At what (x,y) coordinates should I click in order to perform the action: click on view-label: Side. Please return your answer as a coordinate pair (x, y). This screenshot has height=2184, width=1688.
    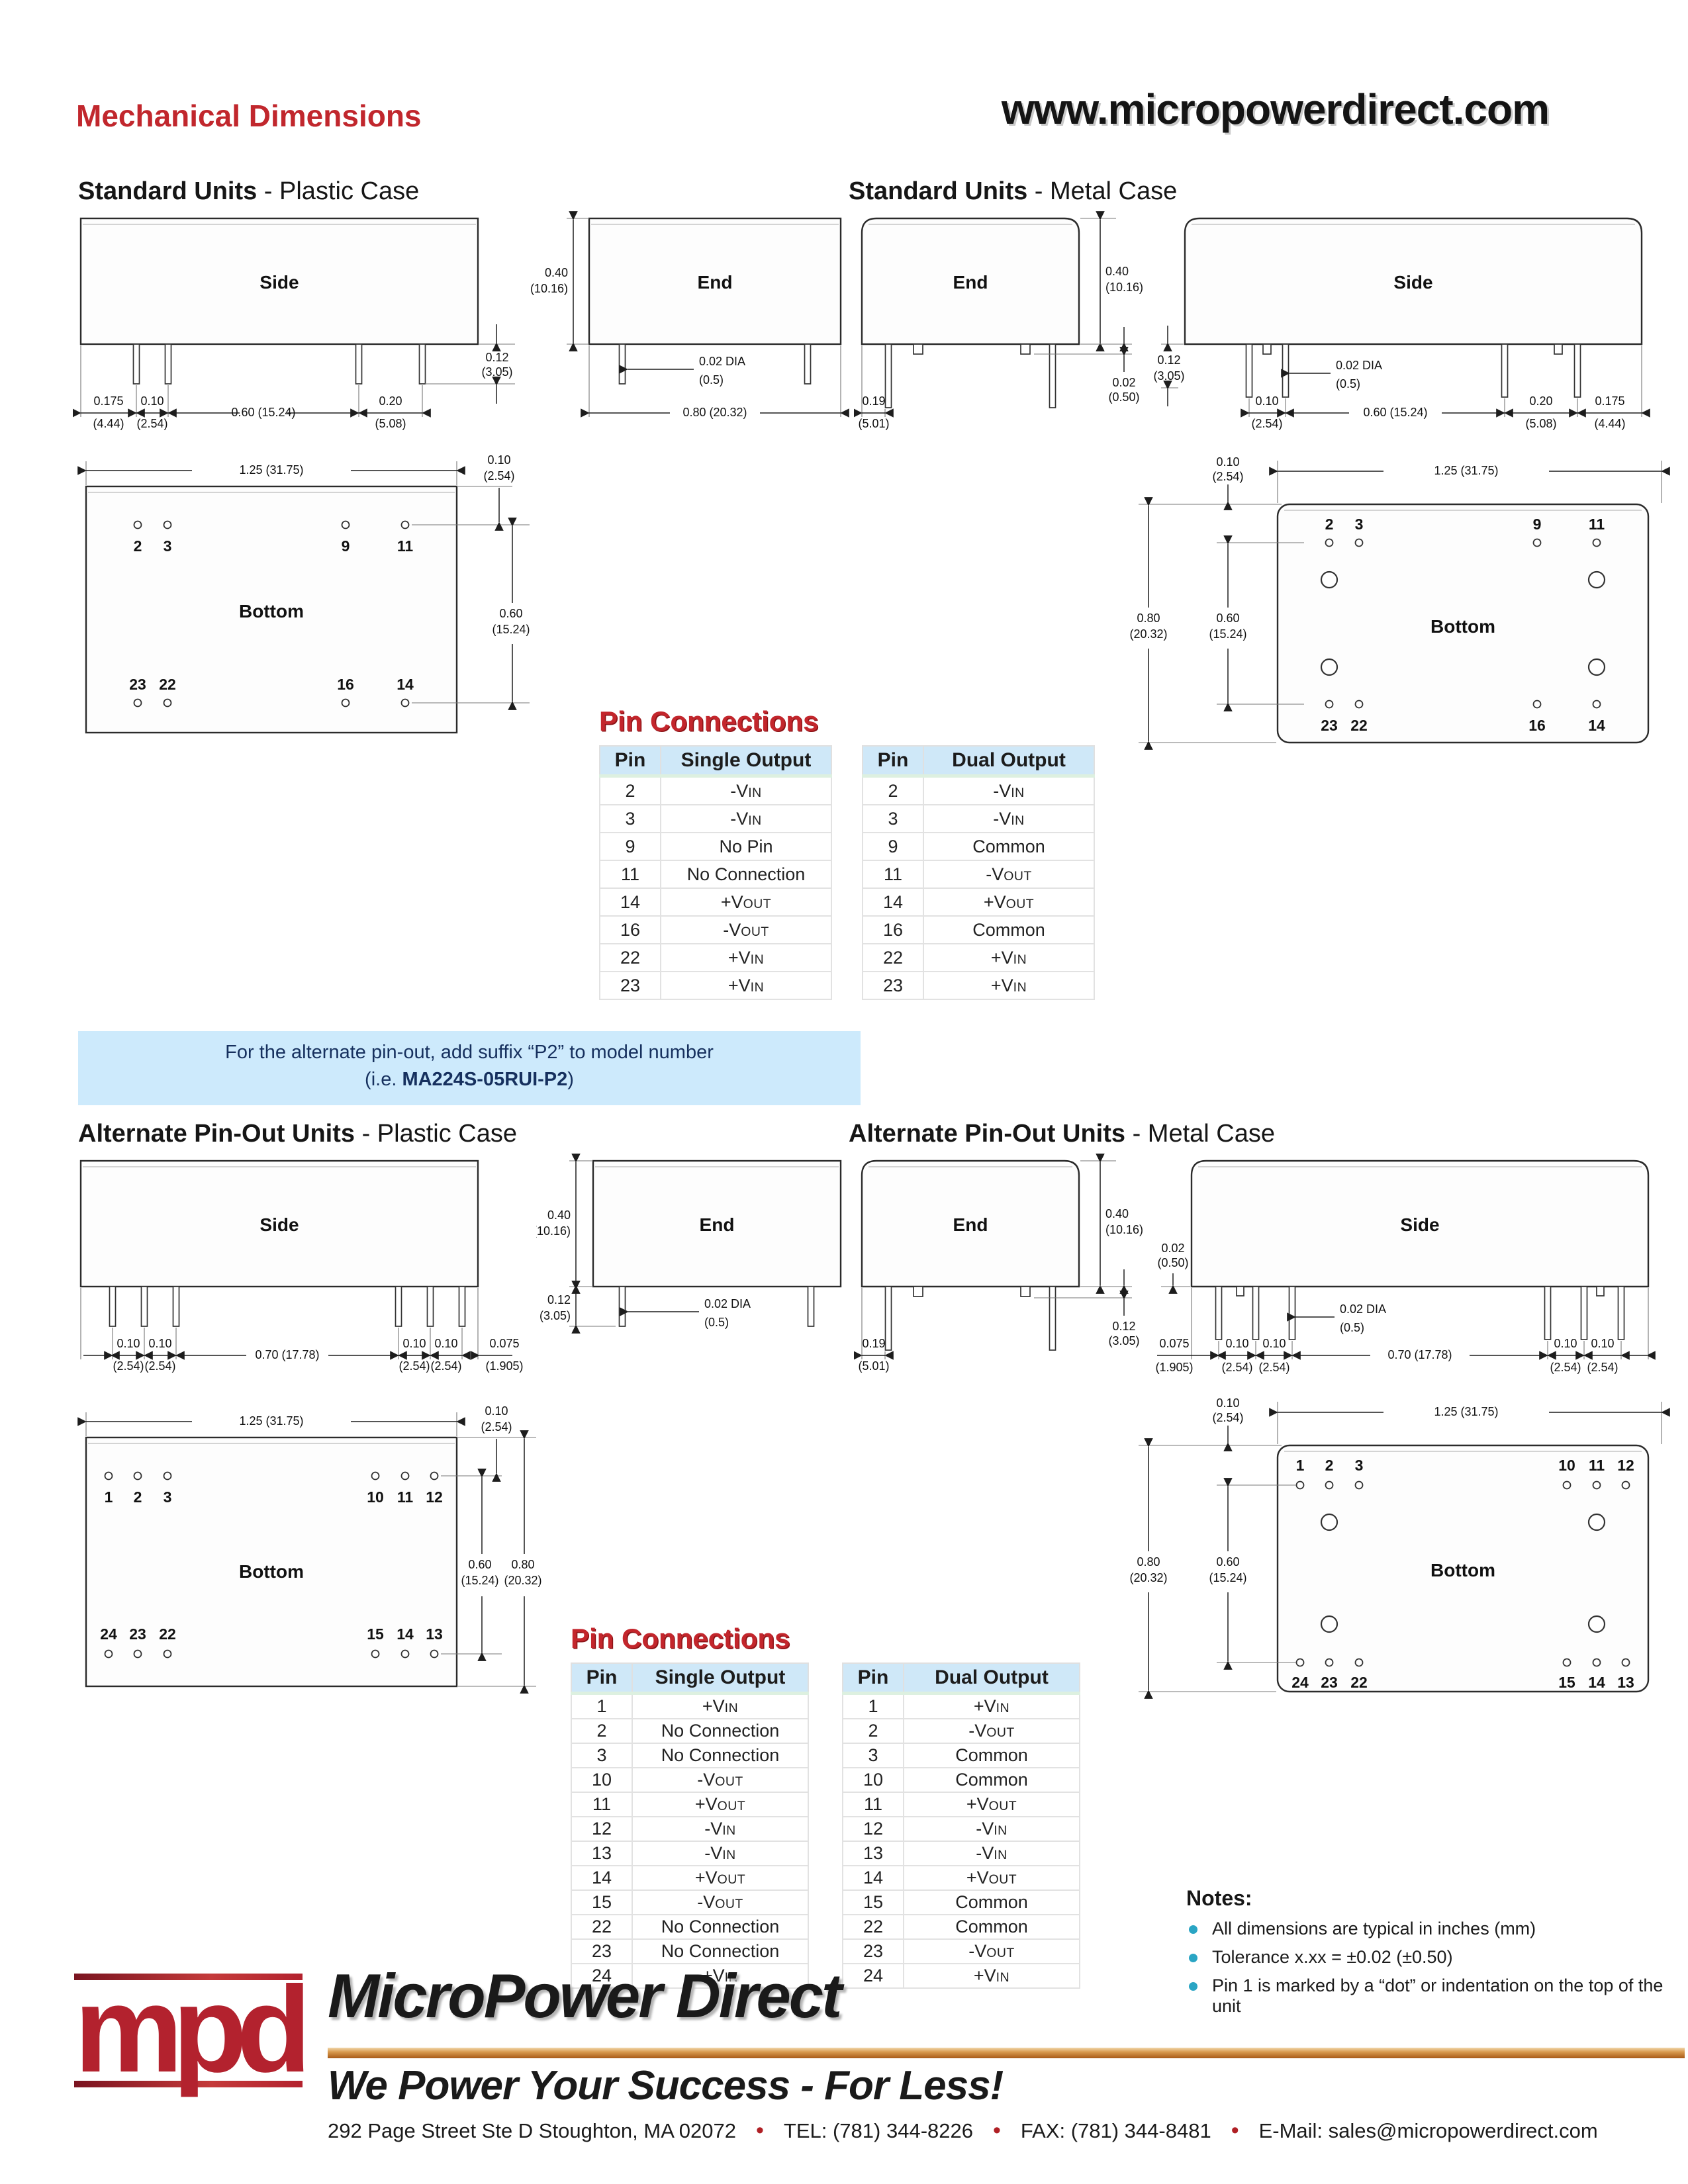
    Looking at the image, I should click on (1412, 283).